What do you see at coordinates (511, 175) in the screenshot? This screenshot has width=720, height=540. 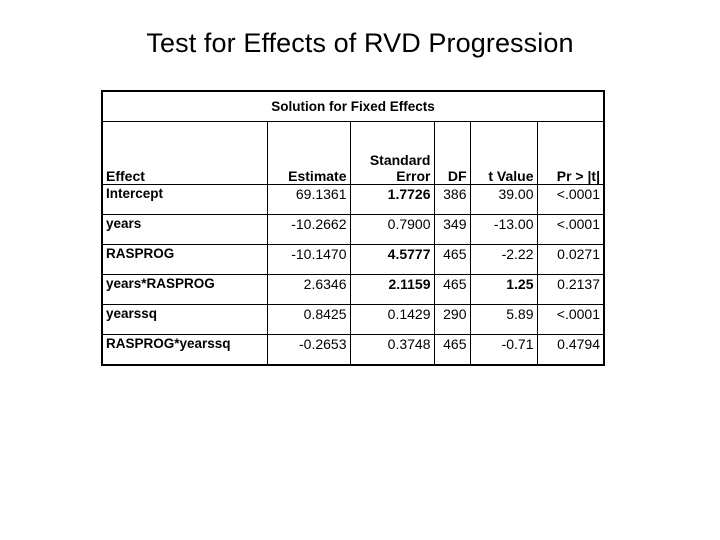 I see `col-header-t-value-label: t Value` at bounding box center [511, 175].